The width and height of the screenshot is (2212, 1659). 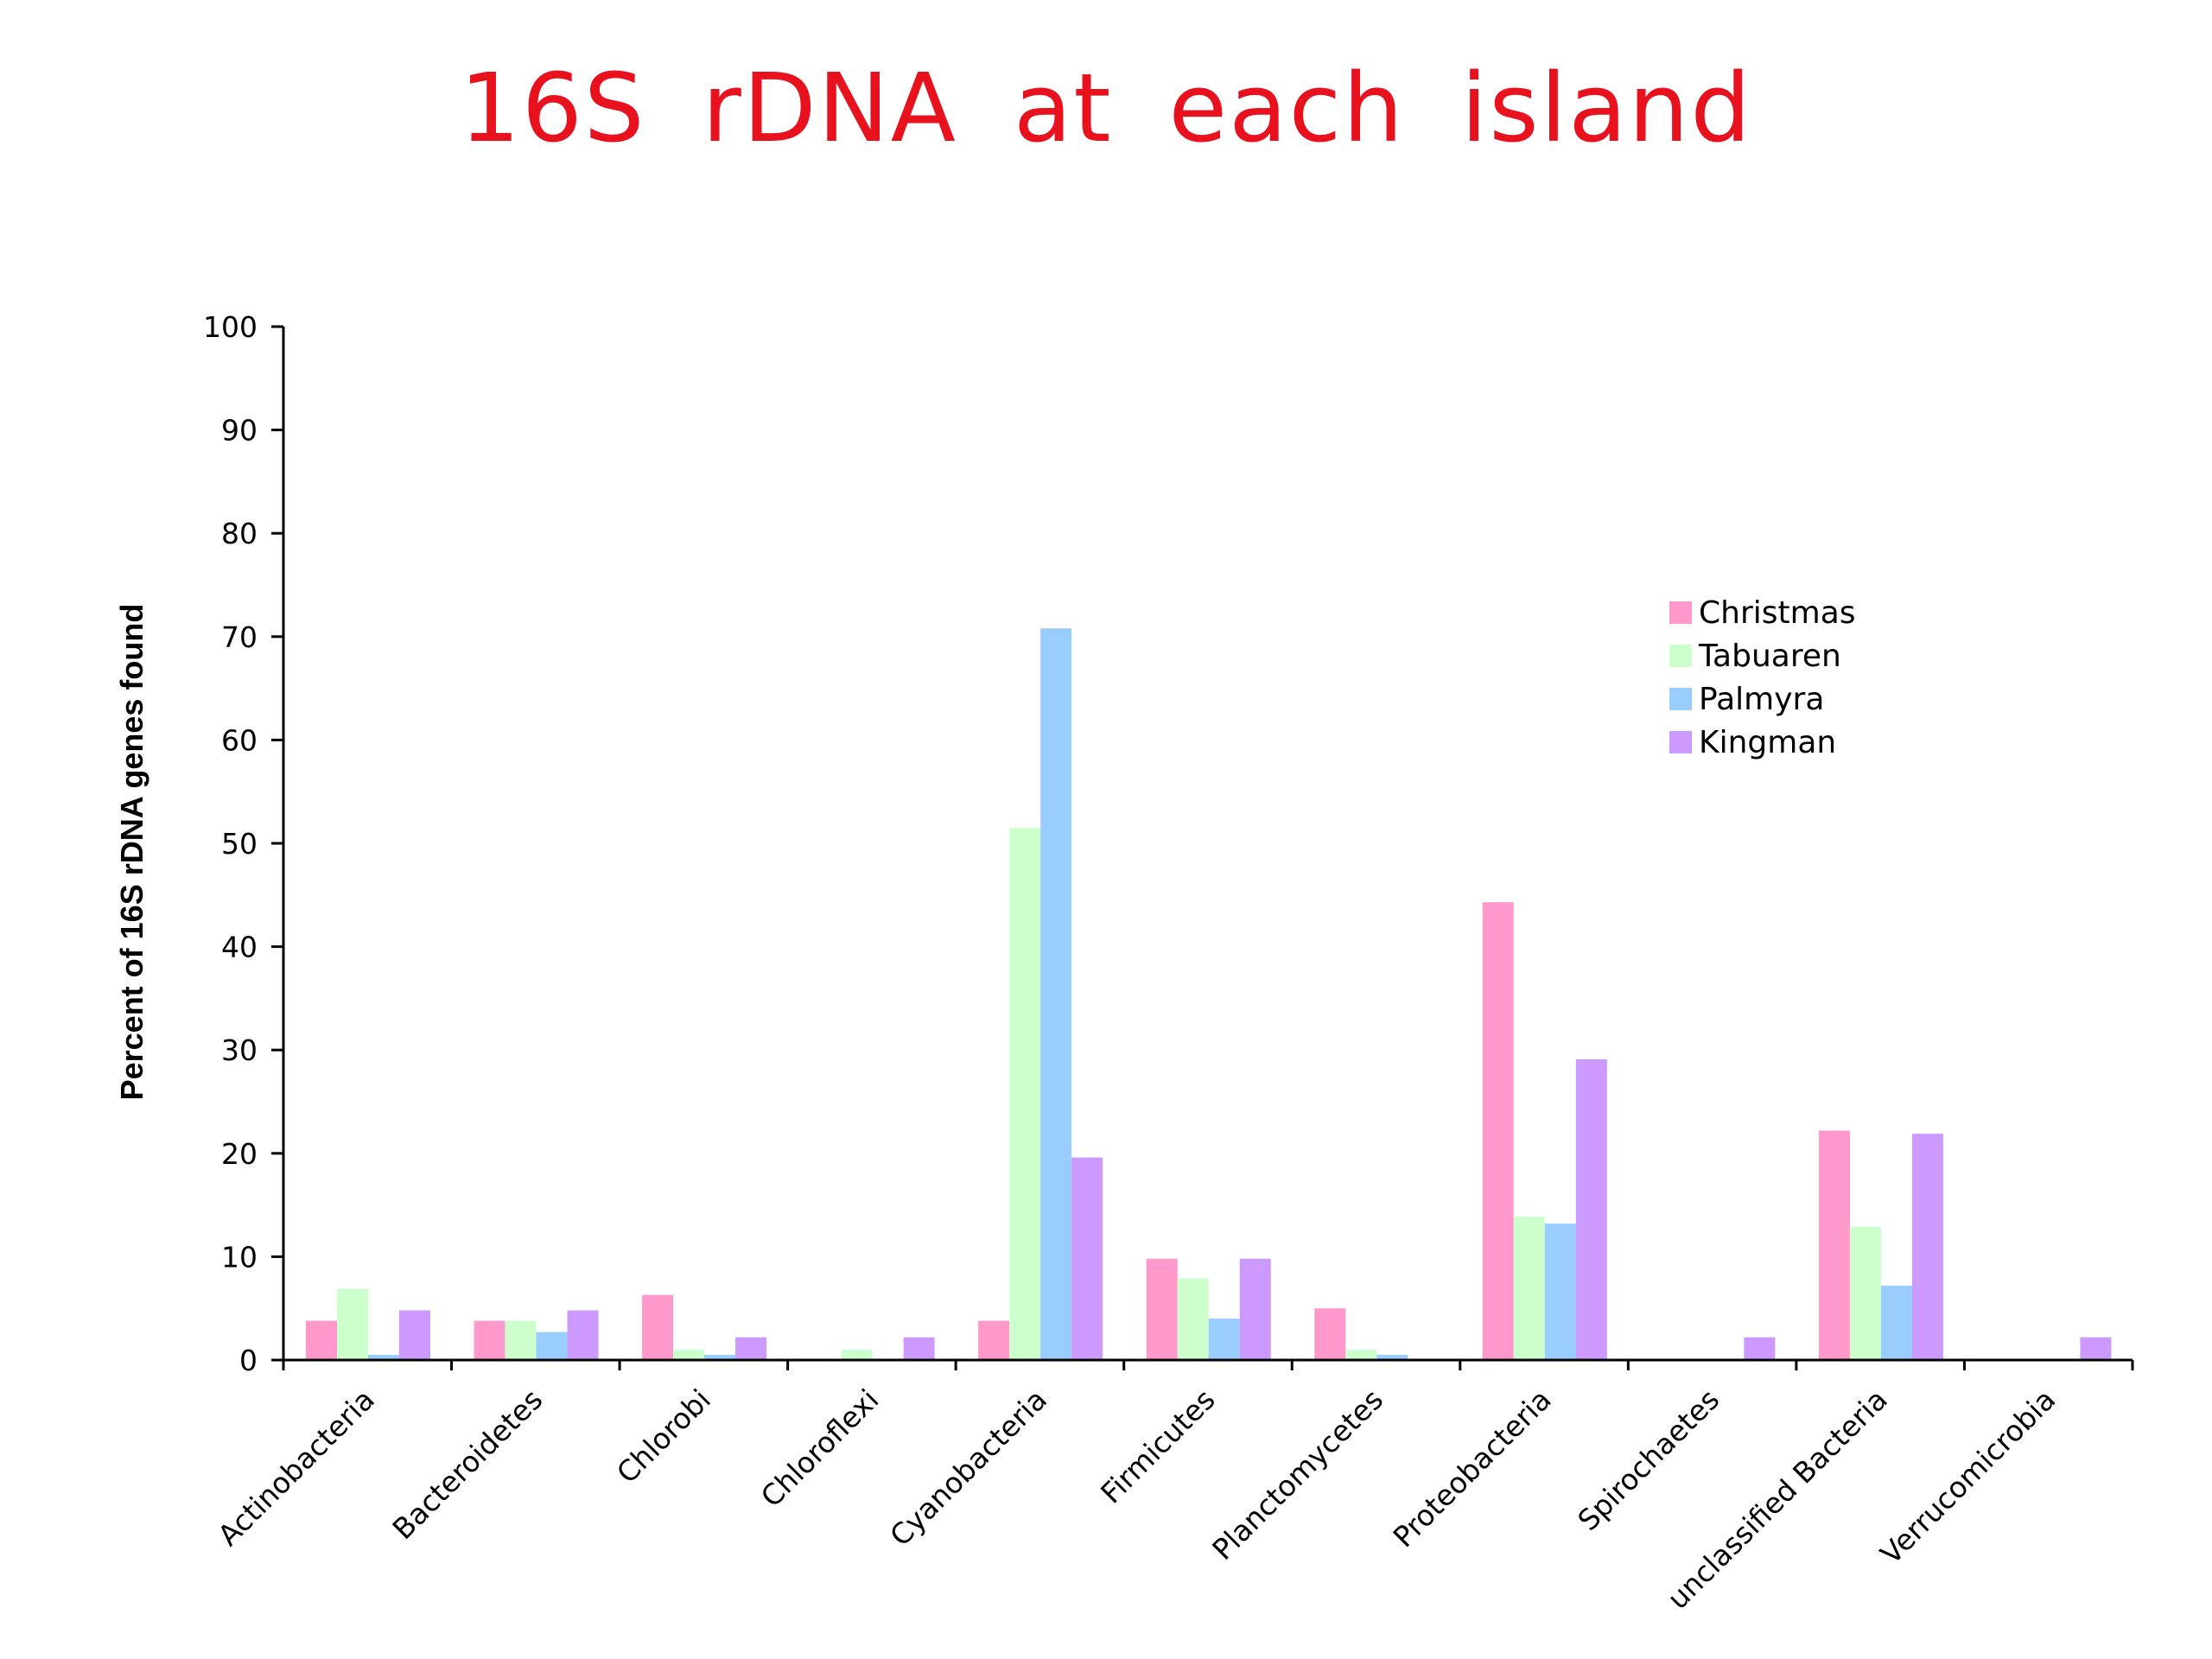 What do you see at coordinates (521, 1340) in the screenshot?
I see `bar-tabuaren-bacteroidetes` at bounding box center [521, 1340].